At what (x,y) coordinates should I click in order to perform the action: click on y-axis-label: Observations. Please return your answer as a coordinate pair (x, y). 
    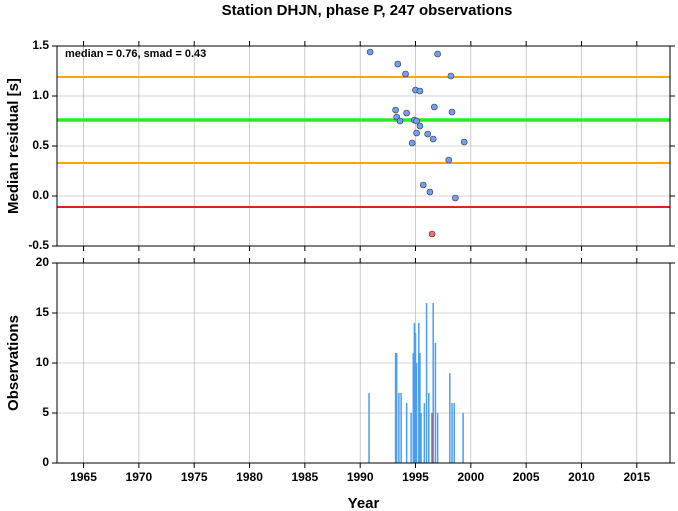
    Looking at the image, I should click on (13, 363).